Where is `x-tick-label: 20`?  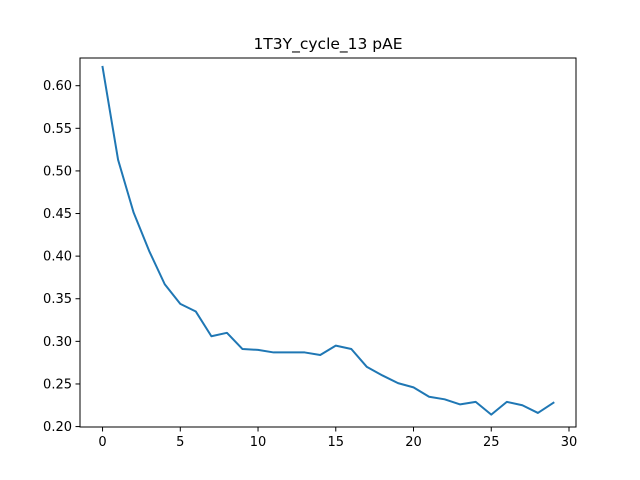
x-tick-label: 20 is located at coordinates (413, 442).